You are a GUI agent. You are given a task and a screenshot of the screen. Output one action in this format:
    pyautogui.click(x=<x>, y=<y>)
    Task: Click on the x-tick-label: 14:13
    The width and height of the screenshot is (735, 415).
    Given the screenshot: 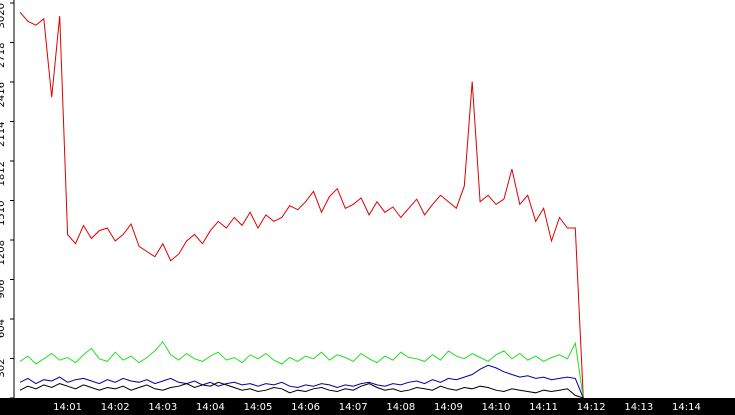 What is the action you would take?
    pyautogui.click(x=638, y=407)
    